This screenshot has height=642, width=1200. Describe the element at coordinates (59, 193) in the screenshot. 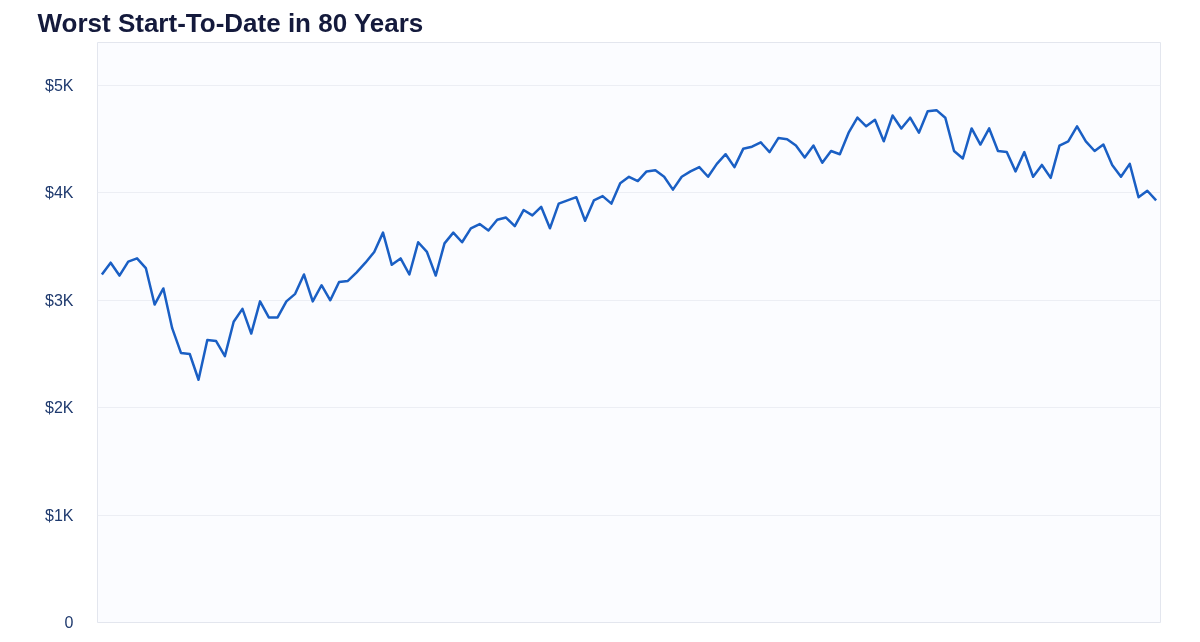

I see `y-tick-label: $4K` at that location.